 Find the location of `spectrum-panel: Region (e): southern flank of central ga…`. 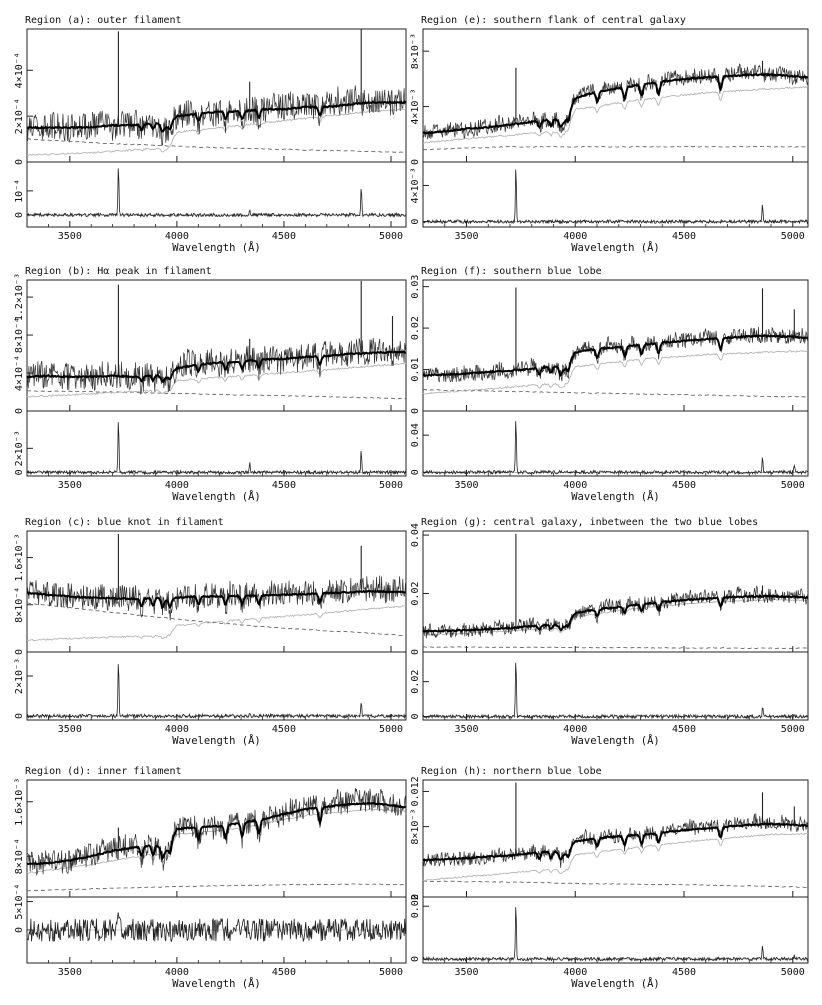

spectrum-panel: Region (e): southern flank of central ga… is located at coordinates (609, 134).